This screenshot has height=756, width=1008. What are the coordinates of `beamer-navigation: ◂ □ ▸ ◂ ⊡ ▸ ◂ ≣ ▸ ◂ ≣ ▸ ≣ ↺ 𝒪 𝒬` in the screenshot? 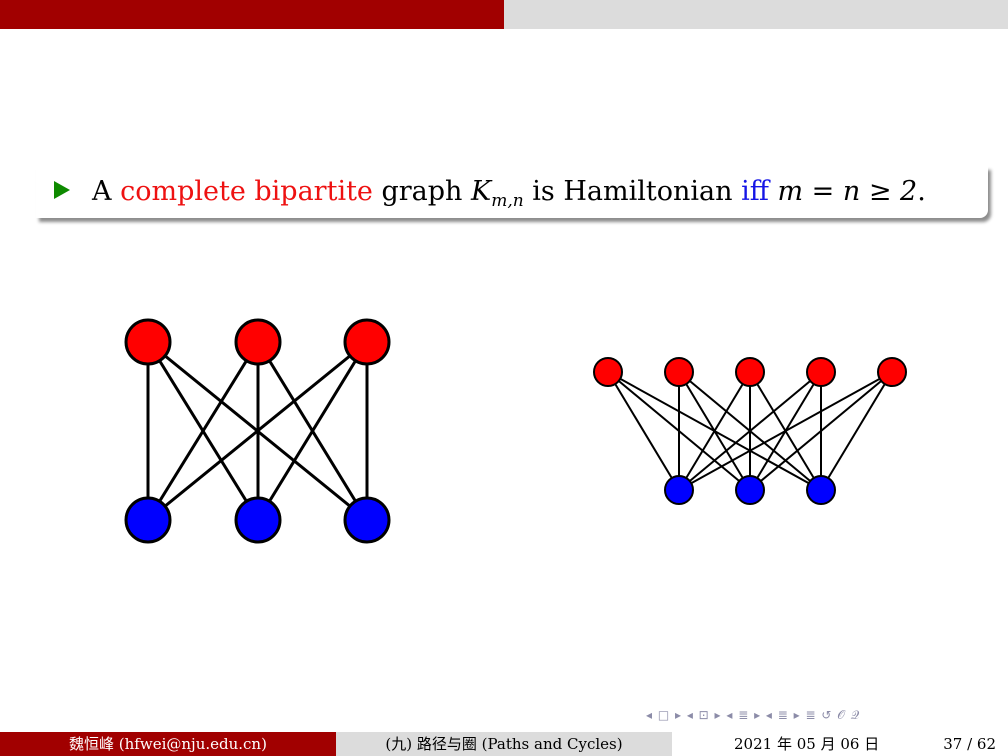 It's located at (753, 715).